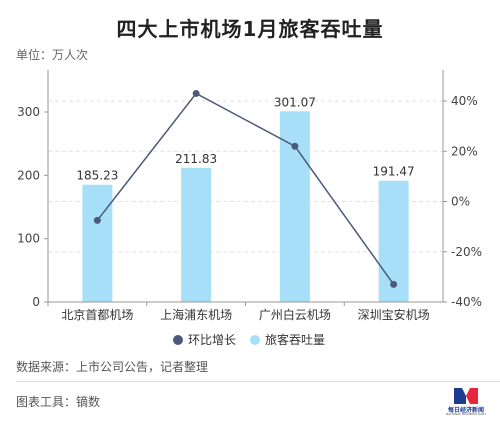  I want to click on bar-value-label: 191.47, so click(394, 172).